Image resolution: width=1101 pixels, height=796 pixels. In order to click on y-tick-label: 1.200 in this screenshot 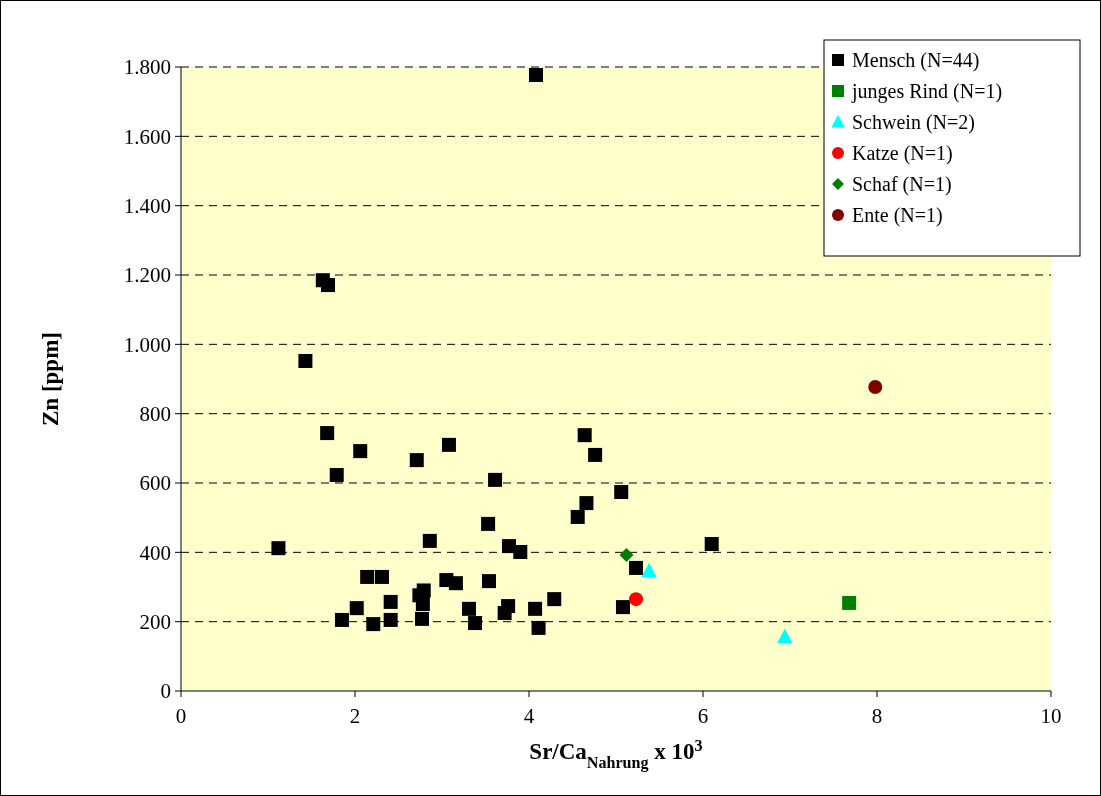, I will do `click(147, 275)`.